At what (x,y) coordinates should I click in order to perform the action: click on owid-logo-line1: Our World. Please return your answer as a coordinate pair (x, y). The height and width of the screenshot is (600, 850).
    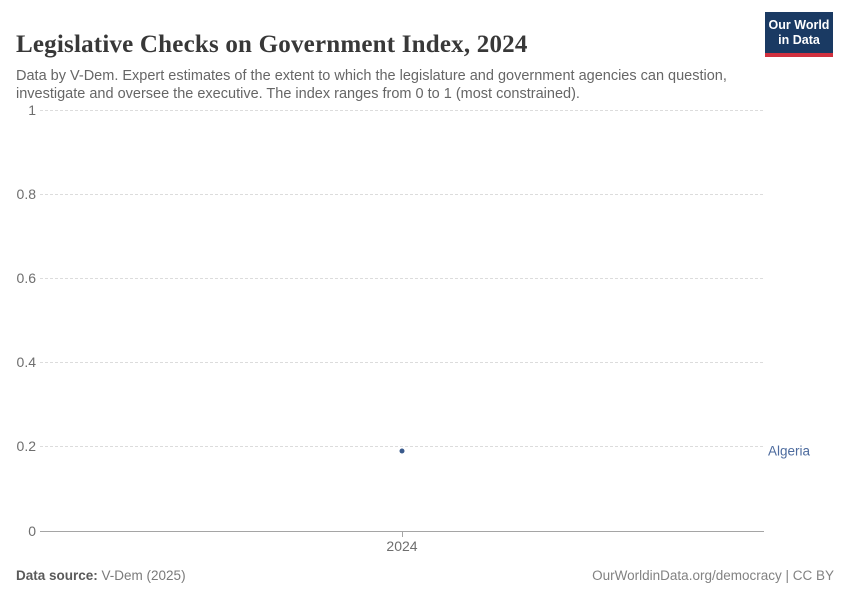
    Looking at the image, I should click on (799, 25).